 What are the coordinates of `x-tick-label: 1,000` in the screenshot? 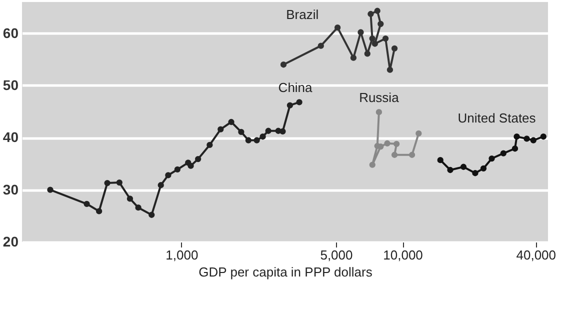 It's located at (182, 255).